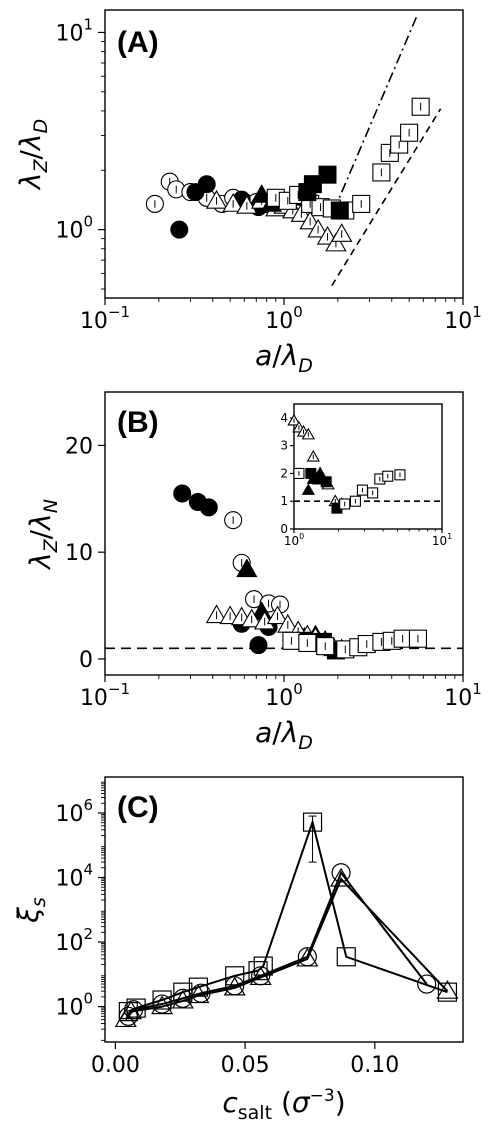 This screenshot has height=1132, width=498. I want to click on triangle-series-line, so click(286, 948).